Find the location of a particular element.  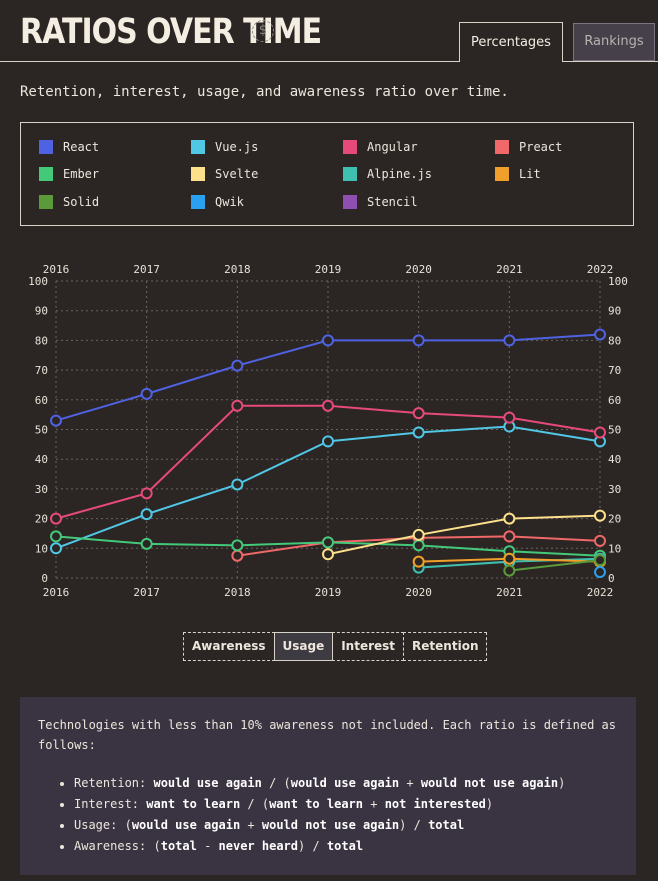

x-tick-label-top: 2020 is located at coordinates (418, 269).